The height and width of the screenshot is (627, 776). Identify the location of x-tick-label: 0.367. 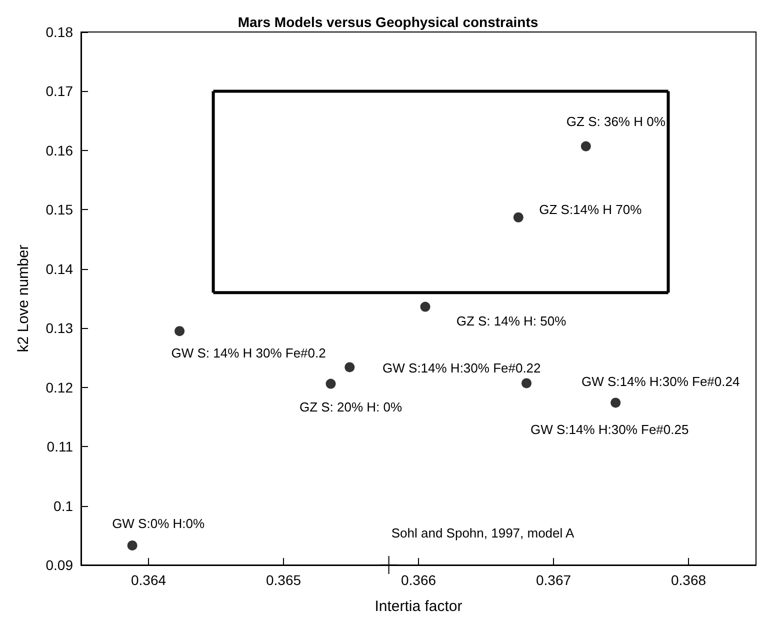
(554, 580).